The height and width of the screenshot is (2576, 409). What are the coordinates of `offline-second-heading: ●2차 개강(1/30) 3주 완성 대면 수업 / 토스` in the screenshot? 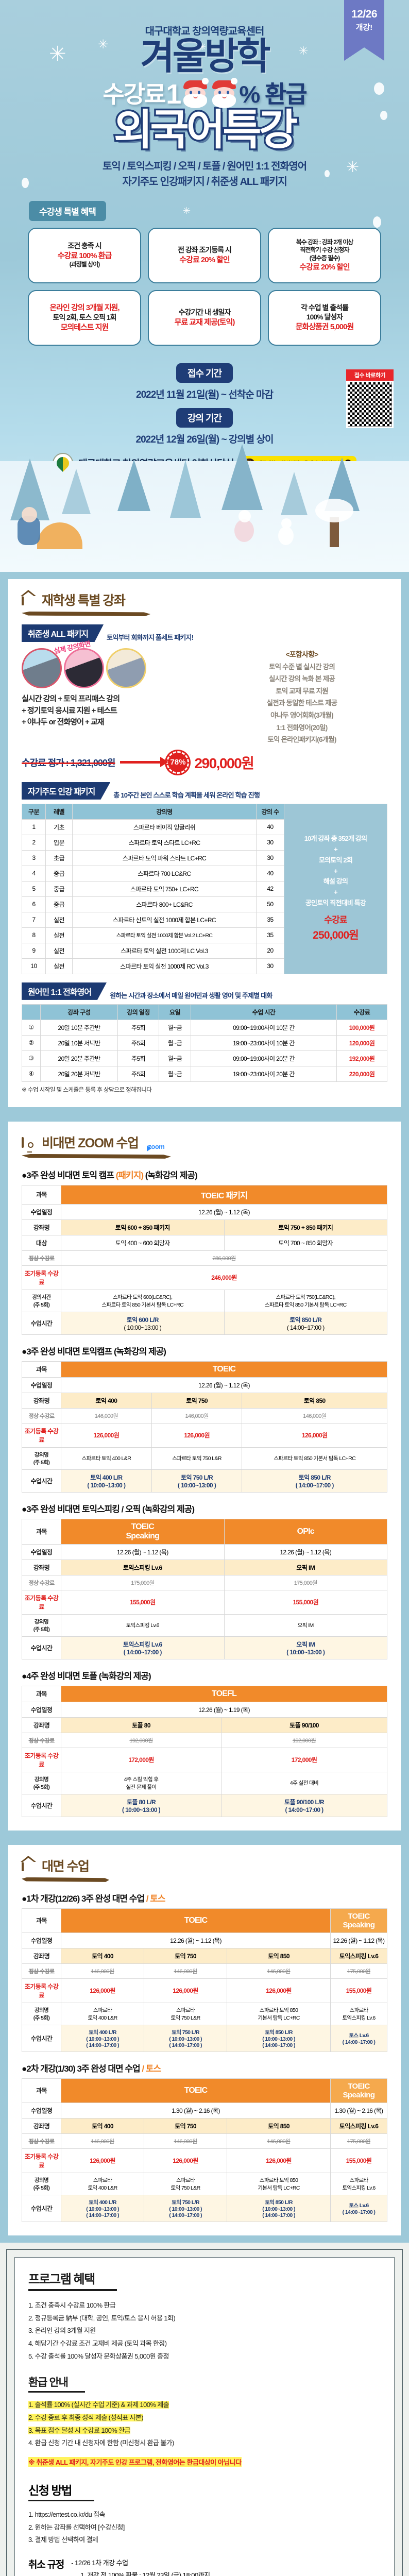 It's located at (204, 2067).